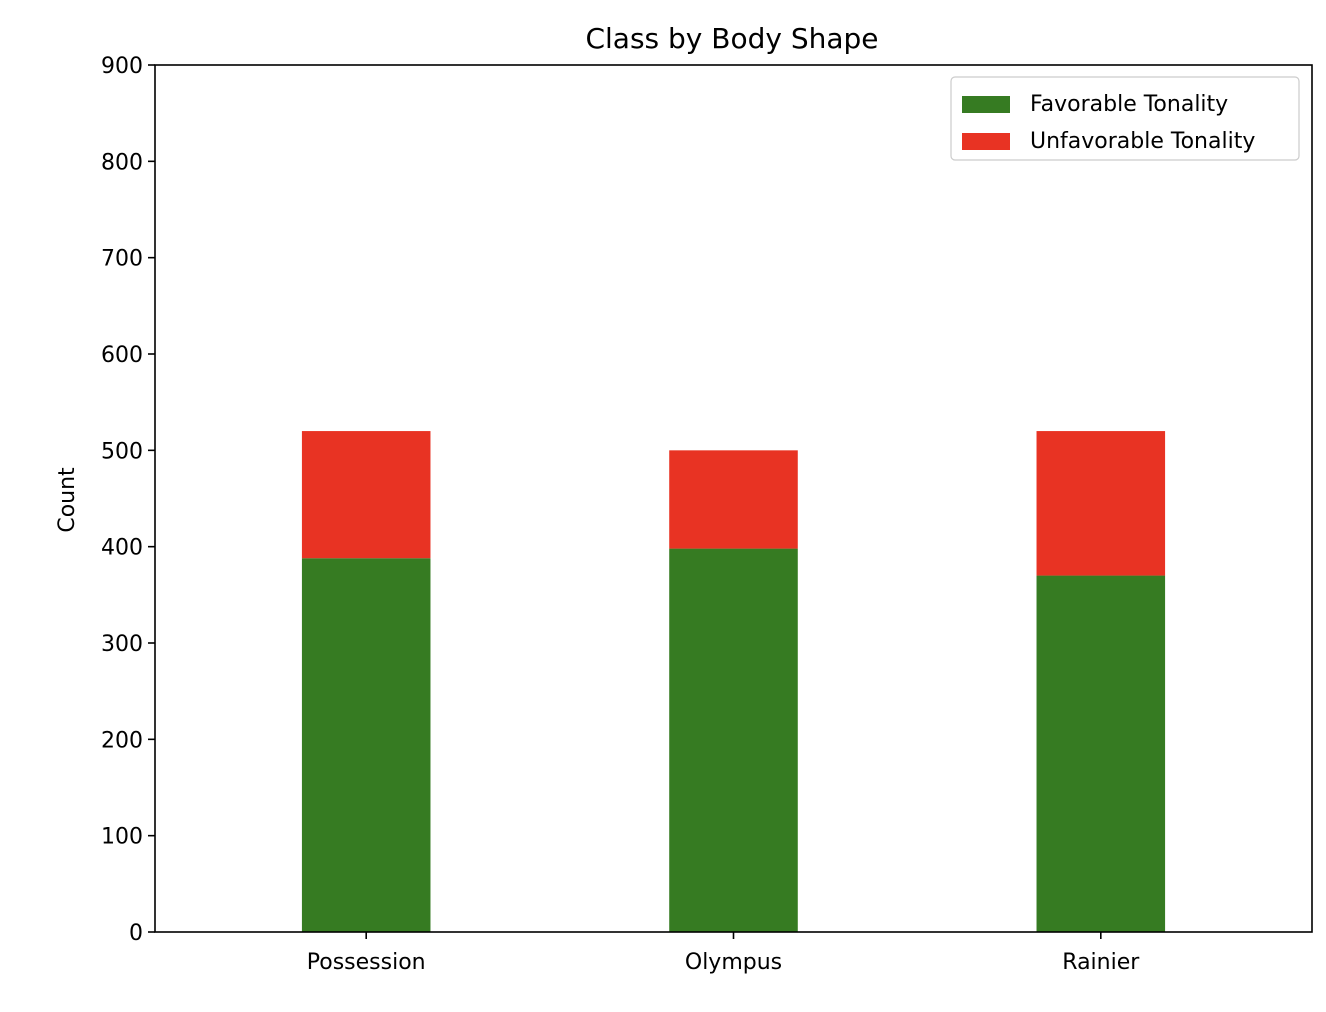  I want to click on y-tick-label: 200, so click(122, 740).